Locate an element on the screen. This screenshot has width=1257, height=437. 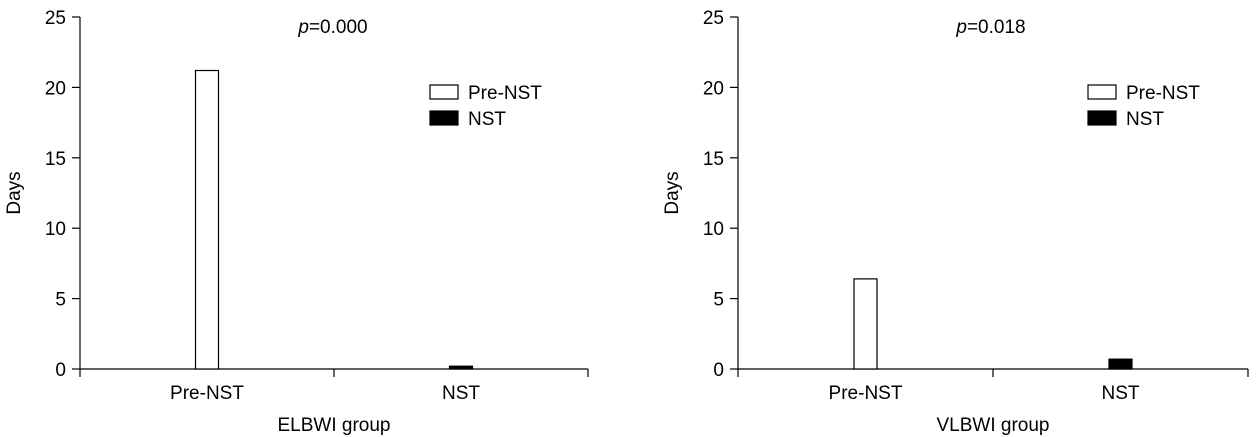
p-value-annotation: p=0.000 is located at coordinates (332, 27).